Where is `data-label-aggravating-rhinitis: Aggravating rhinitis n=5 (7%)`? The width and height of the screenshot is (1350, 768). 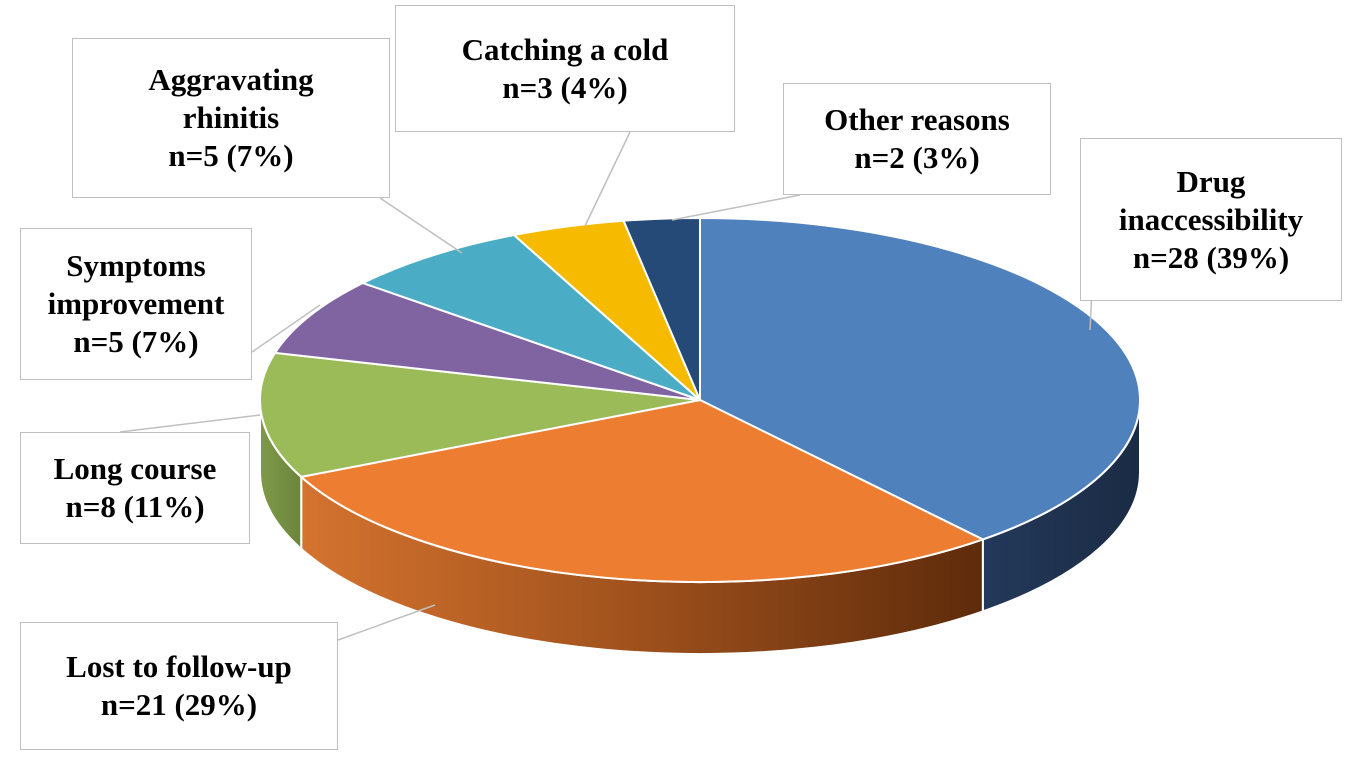
data-label-aggravating-rhinitis: Aggravating rhinitis n=5 (7%) is located at coordinates (231, 118).